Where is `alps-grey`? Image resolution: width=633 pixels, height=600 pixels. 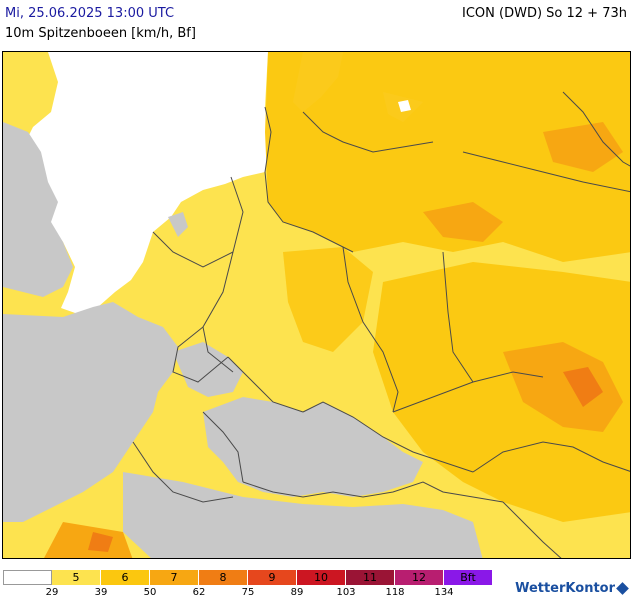
alps-grey is located at coordinates (303, 515).